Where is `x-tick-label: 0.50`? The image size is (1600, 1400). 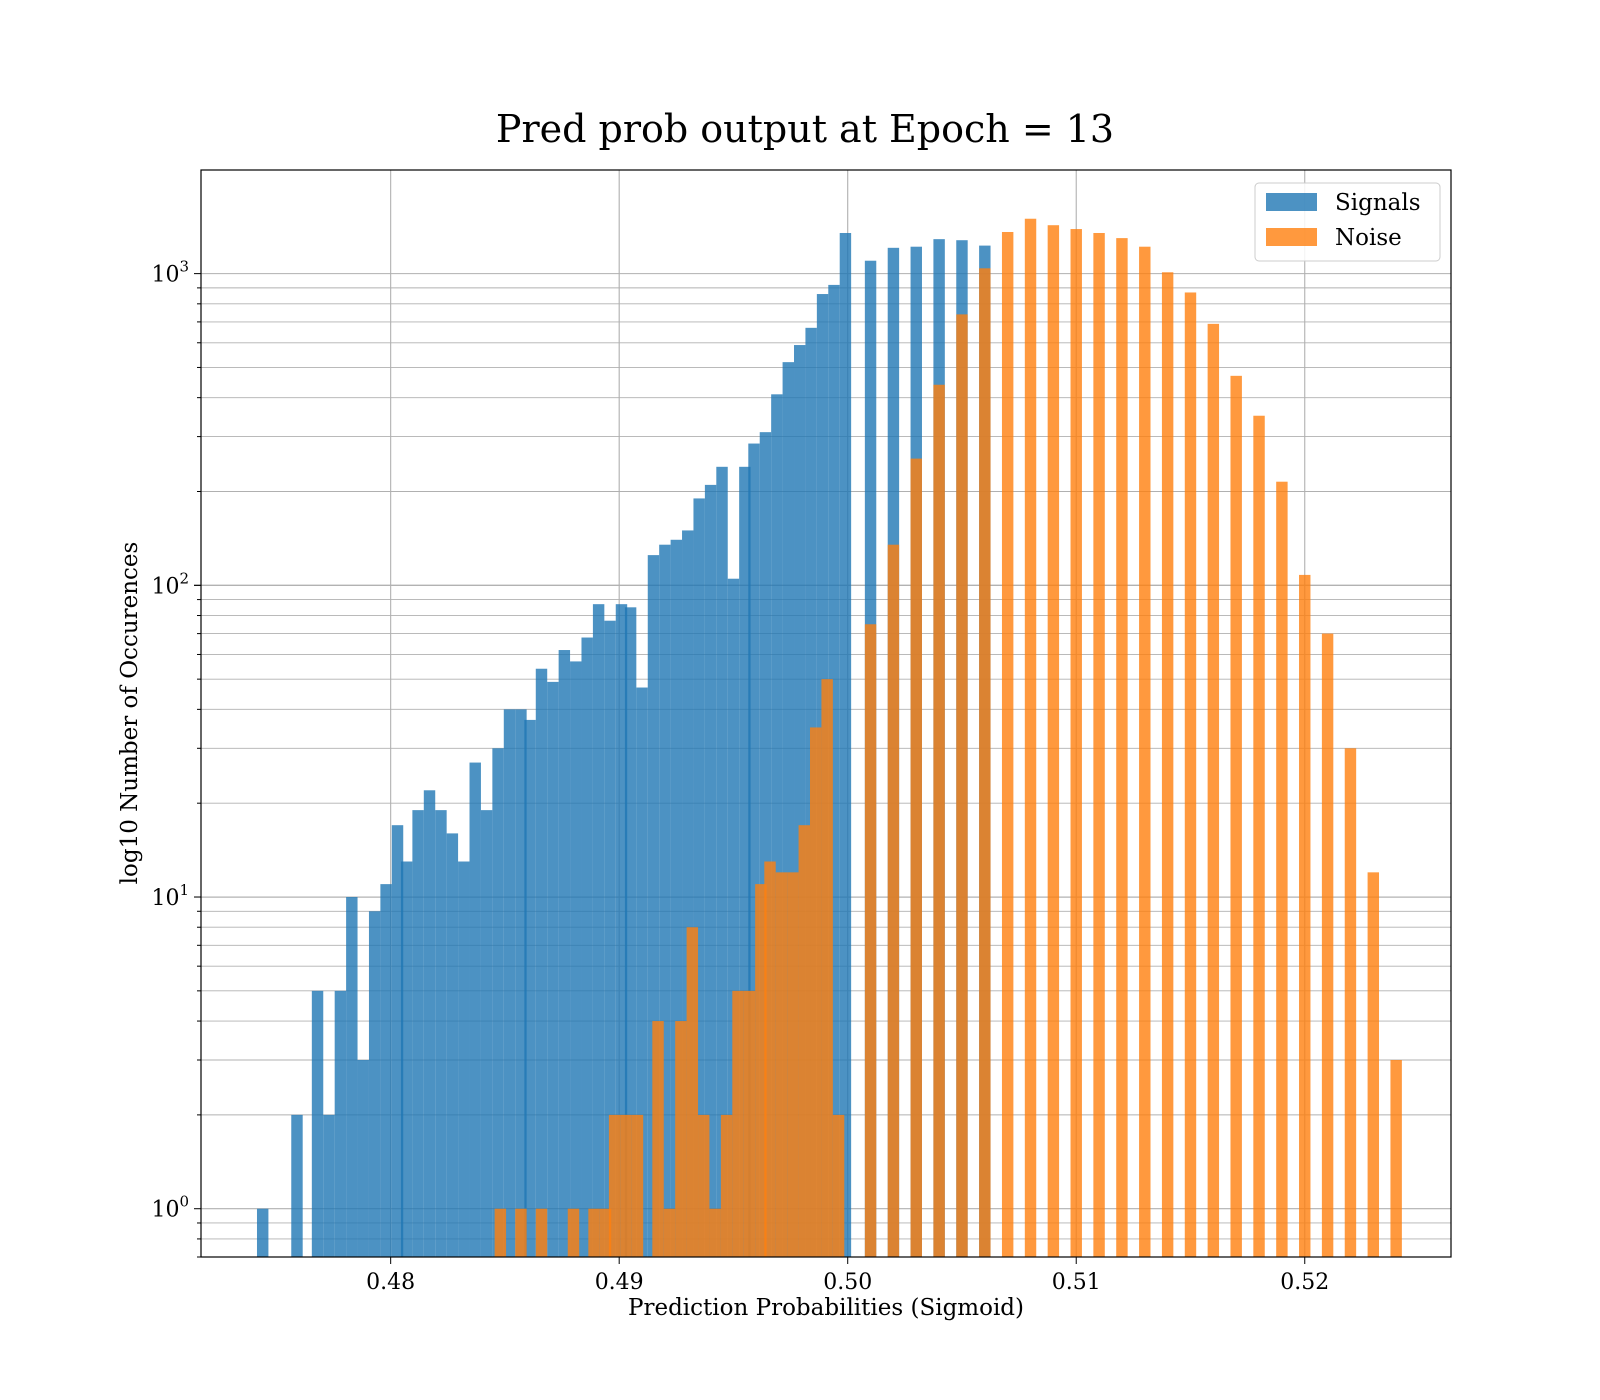 x-tick-label: 0.50 is located at coordinates (847, 1282).